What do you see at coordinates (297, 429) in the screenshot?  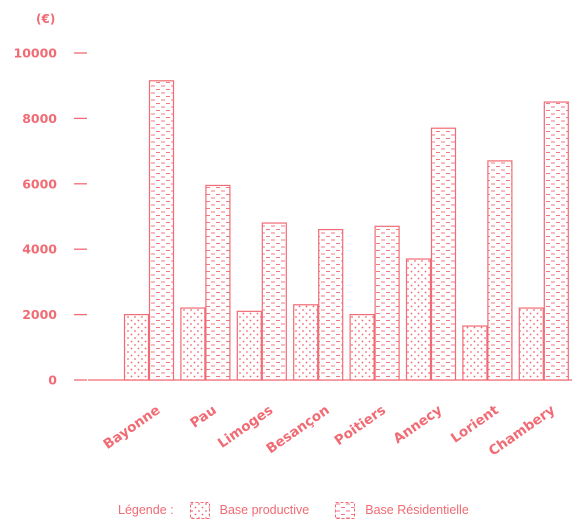 I see `x-tick-label: Besançon` at bounding box center [297, 429].